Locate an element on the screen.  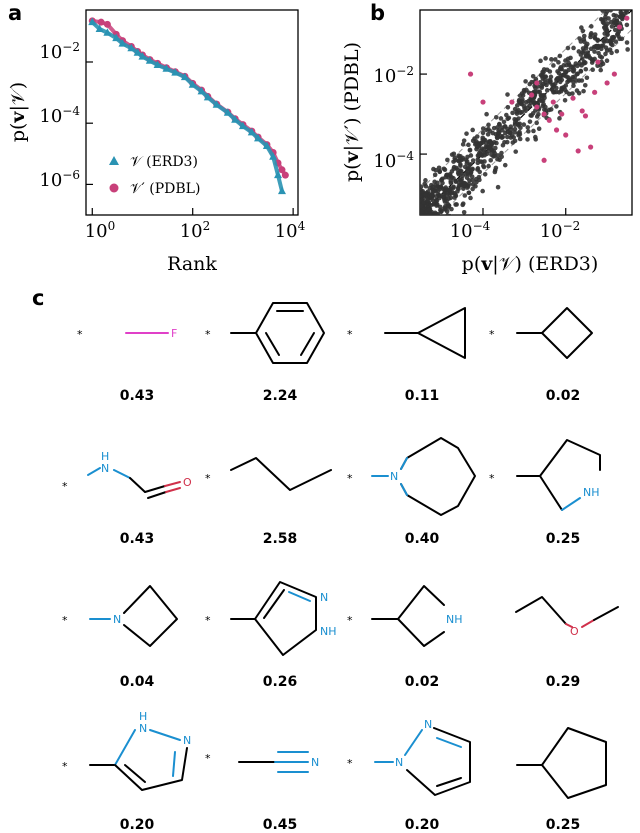
b-y-tick-label-1: 10−4 is located at coordinates (393, 160).